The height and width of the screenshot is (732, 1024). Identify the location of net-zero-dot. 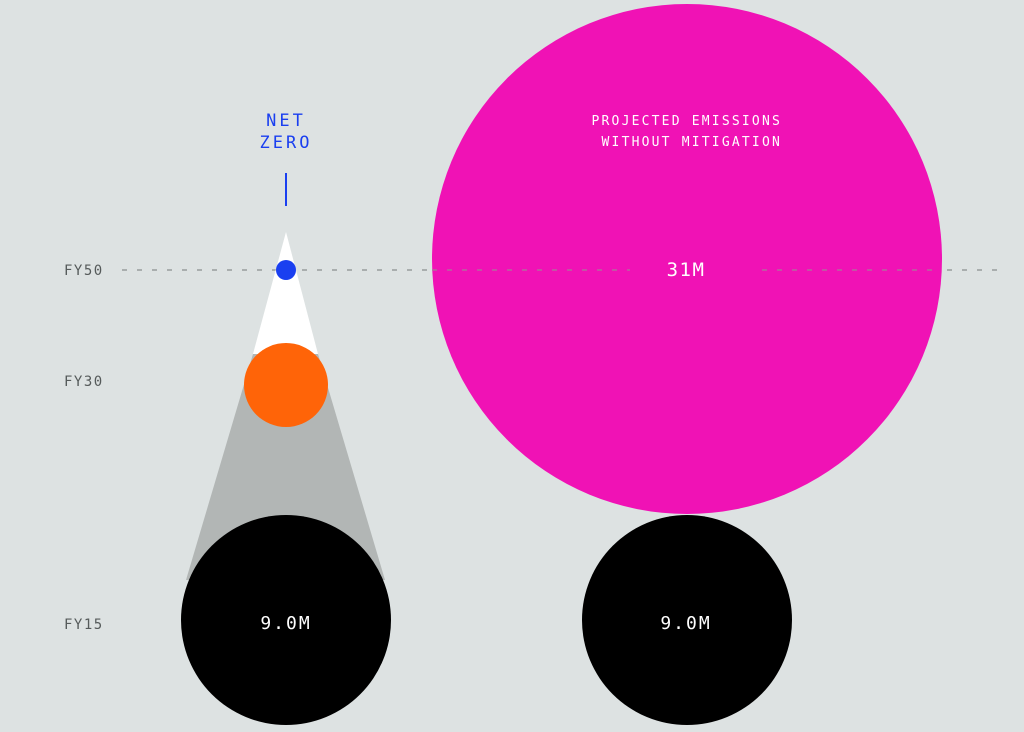
(286, 270).